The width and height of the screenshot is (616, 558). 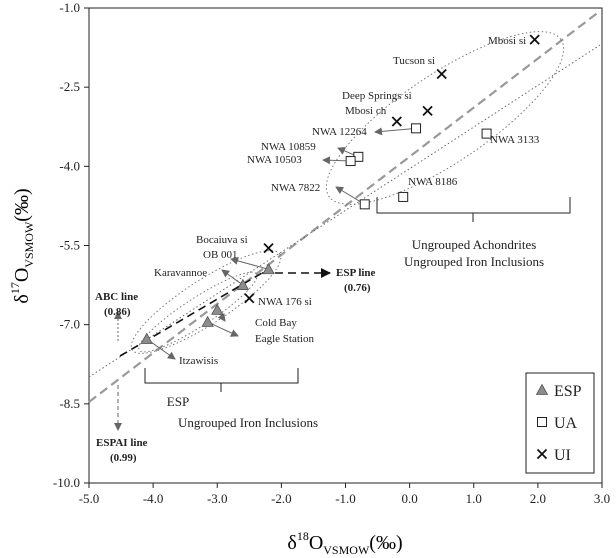 What do you see at coordinates (295, 188) in the screenshot?
I see `point-label: NWA 7822` at bounding box center [295, 188].